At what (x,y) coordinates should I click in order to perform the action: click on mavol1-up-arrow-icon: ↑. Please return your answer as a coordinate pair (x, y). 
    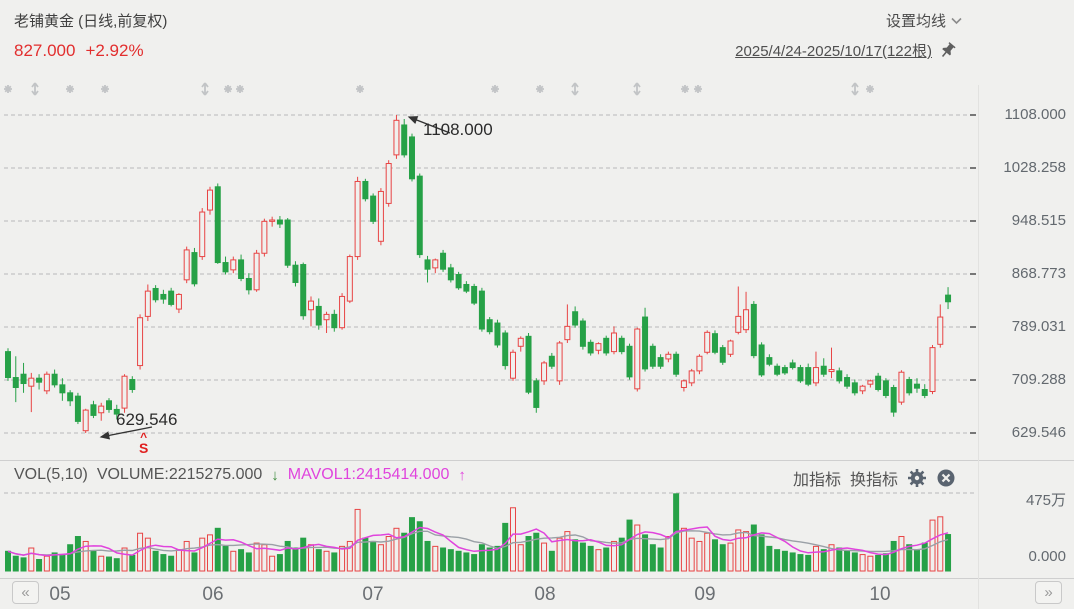
    Looking at the image, I should click on (462, 475).